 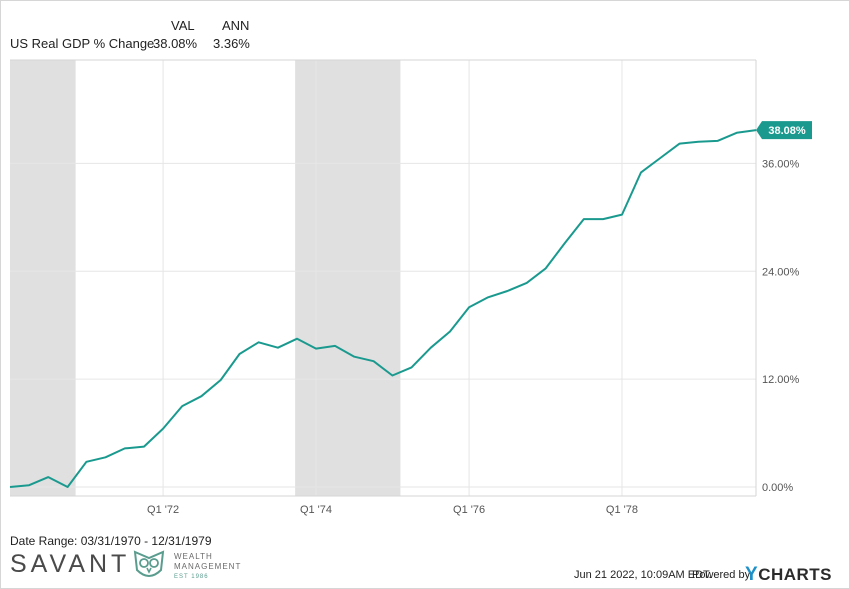 I want to click on date-range: Date Range: 03/31/1970 - 12/31/1979, so click(x=111, y=541).